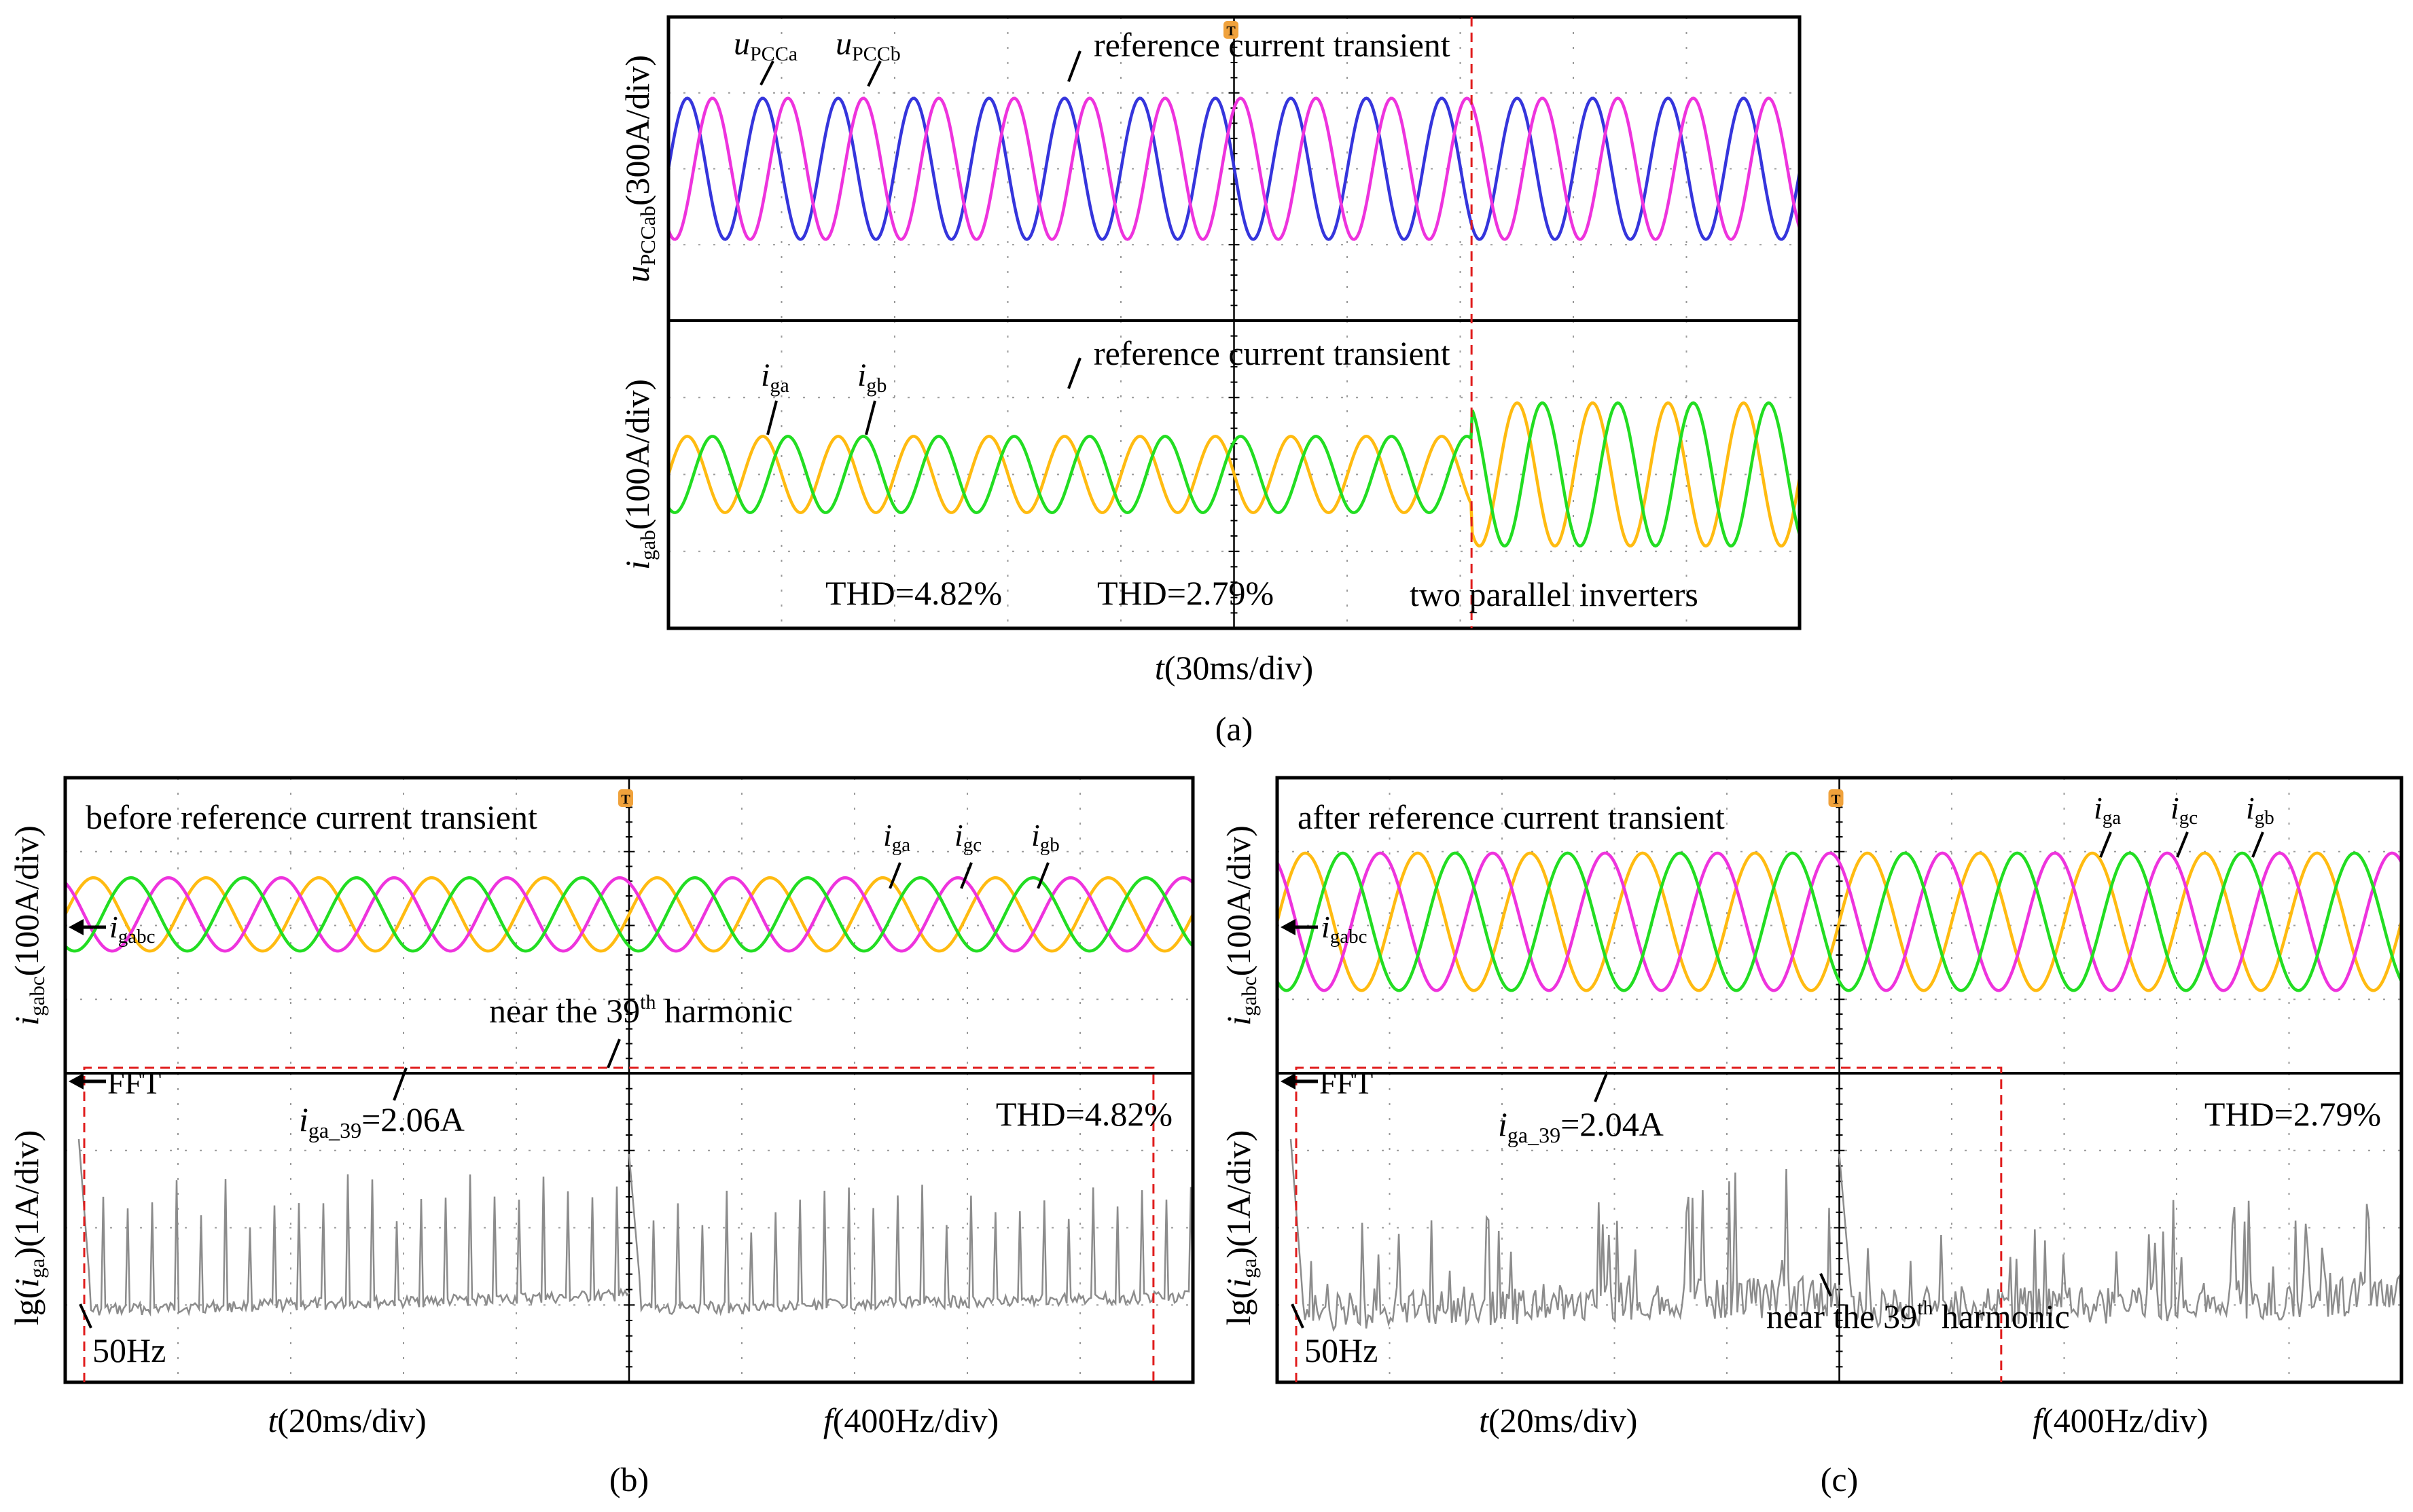 This screenshot has height=1512, width=2413. I want to click on series-label-i_gb: igb, so click(1045, 837).